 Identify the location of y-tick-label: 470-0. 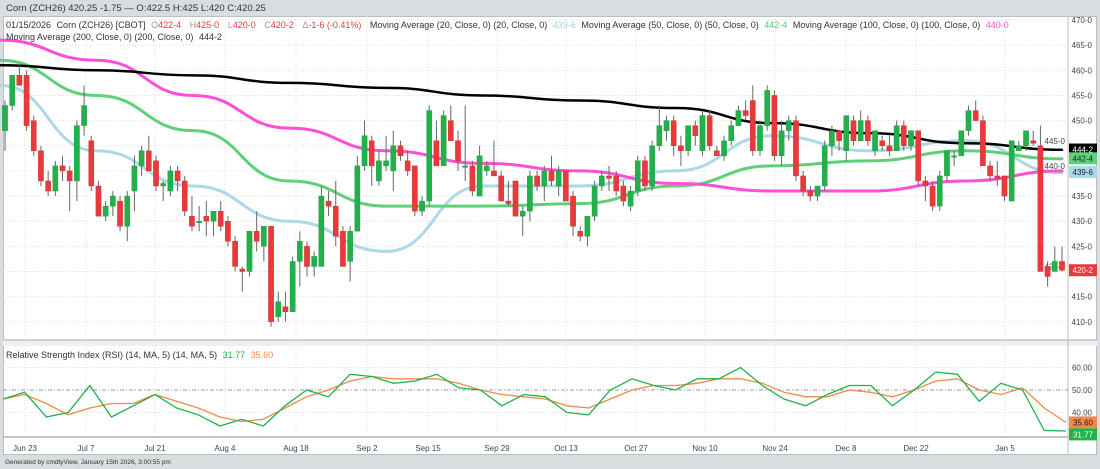
(1082, 20).